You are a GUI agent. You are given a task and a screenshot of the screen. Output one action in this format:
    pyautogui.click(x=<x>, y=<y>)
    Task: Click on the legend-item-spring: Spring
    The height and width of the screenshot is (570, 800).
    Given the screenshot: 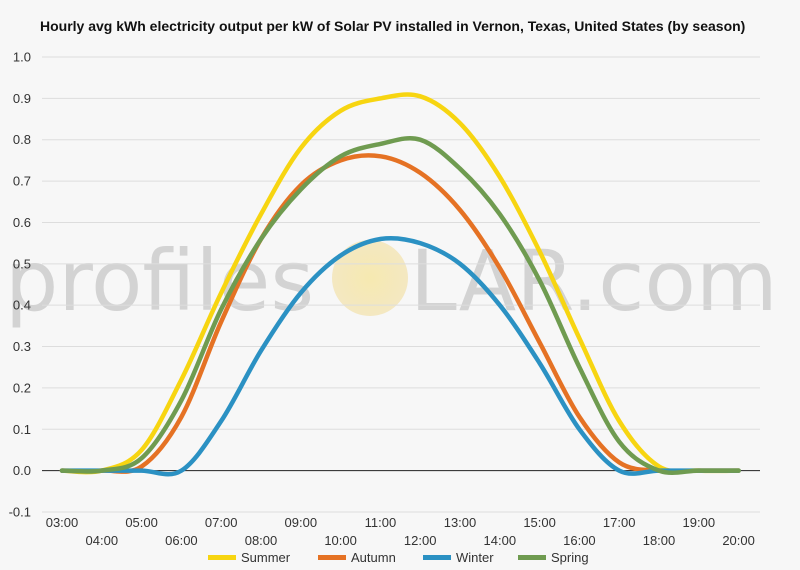 What is the action you would take?
    pyautogui.click(x=553, y=557)
    